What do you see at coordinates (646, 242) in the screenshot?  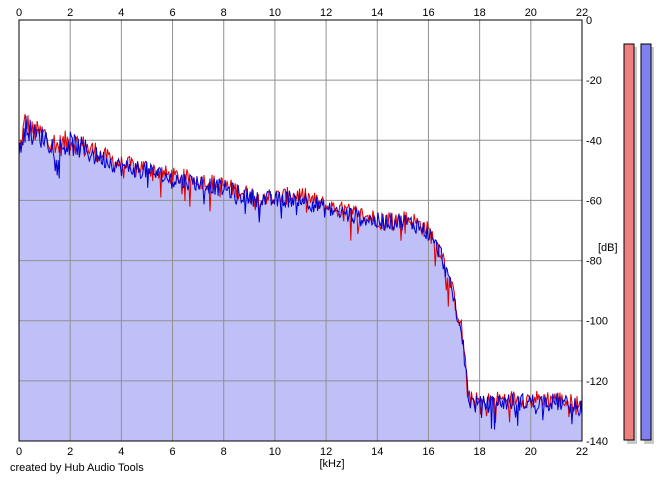 I see `meter-right` at bounding box center [646, 242].